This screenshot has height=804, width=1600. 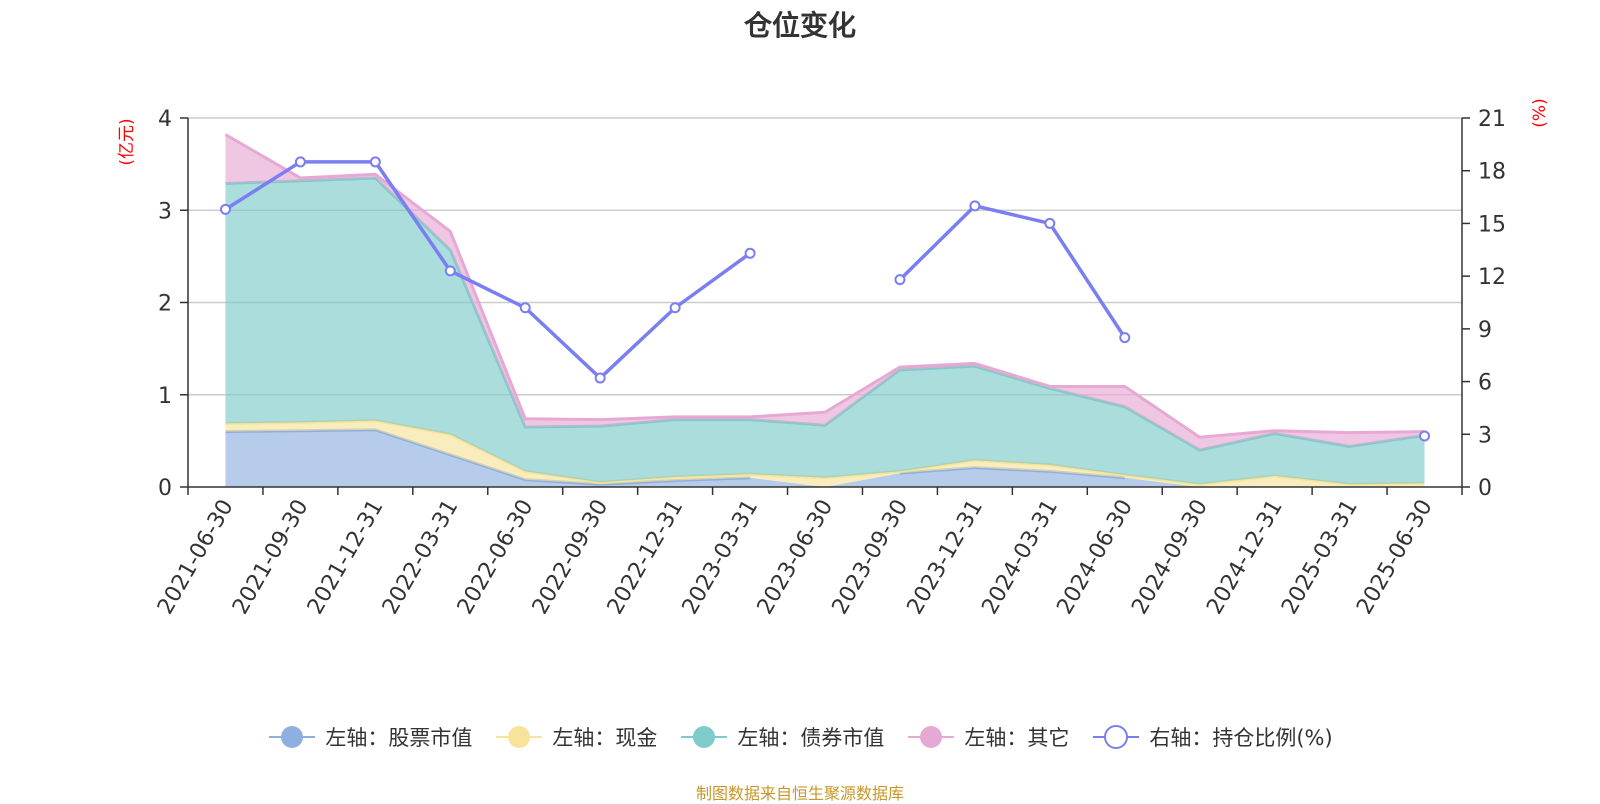 I want to click on x-axis-tick-label: 2025-06-30, so click(x=1395, y=557).